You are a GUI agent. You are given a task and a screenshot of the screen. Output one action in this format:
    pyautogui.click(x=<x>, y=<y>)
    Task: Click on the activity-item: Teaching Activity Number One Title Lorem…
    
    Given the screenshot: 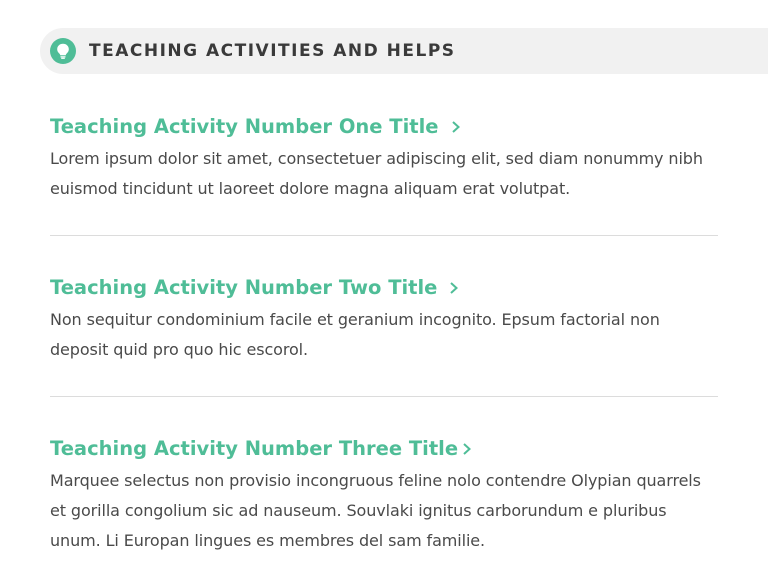 What is the action you would take?
    pyautogui.click(x=384, y=158)
    